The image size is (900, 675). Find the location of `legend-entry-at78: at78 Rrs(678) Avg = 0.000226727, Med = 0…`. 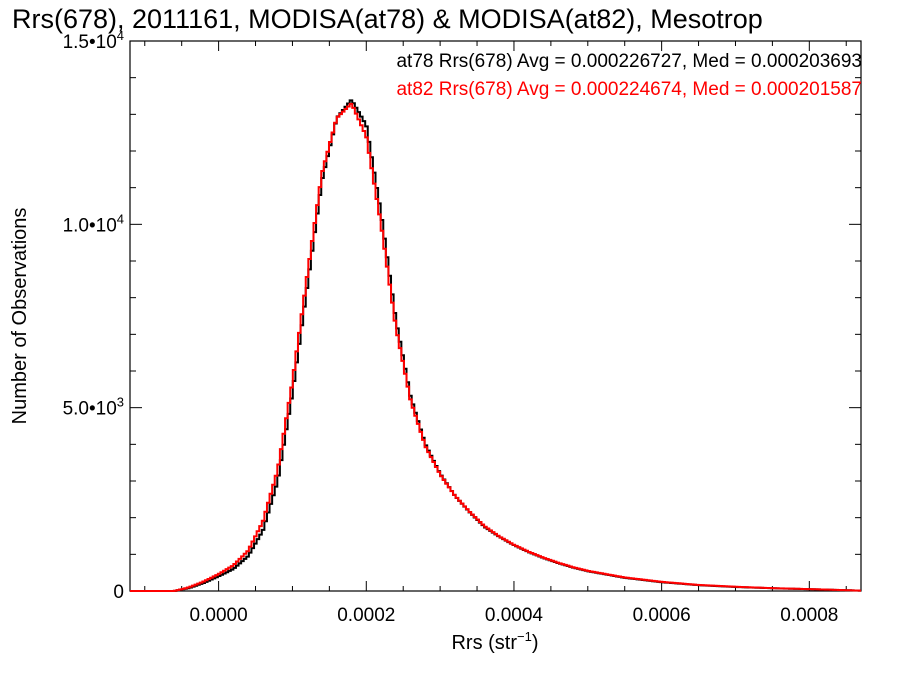

legend-entry-at78: at78 Rrs(678) Avg = 0.000226727, Med = 0… is located at coordinates (629, 61).